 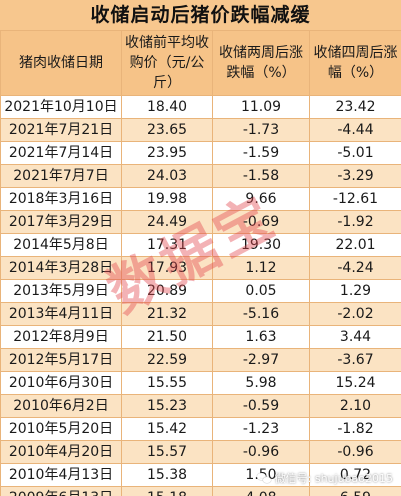 I want to click on table-row: 2017年3月29日 24.49 -0.69 -1.92, so click(x=200, y=222).